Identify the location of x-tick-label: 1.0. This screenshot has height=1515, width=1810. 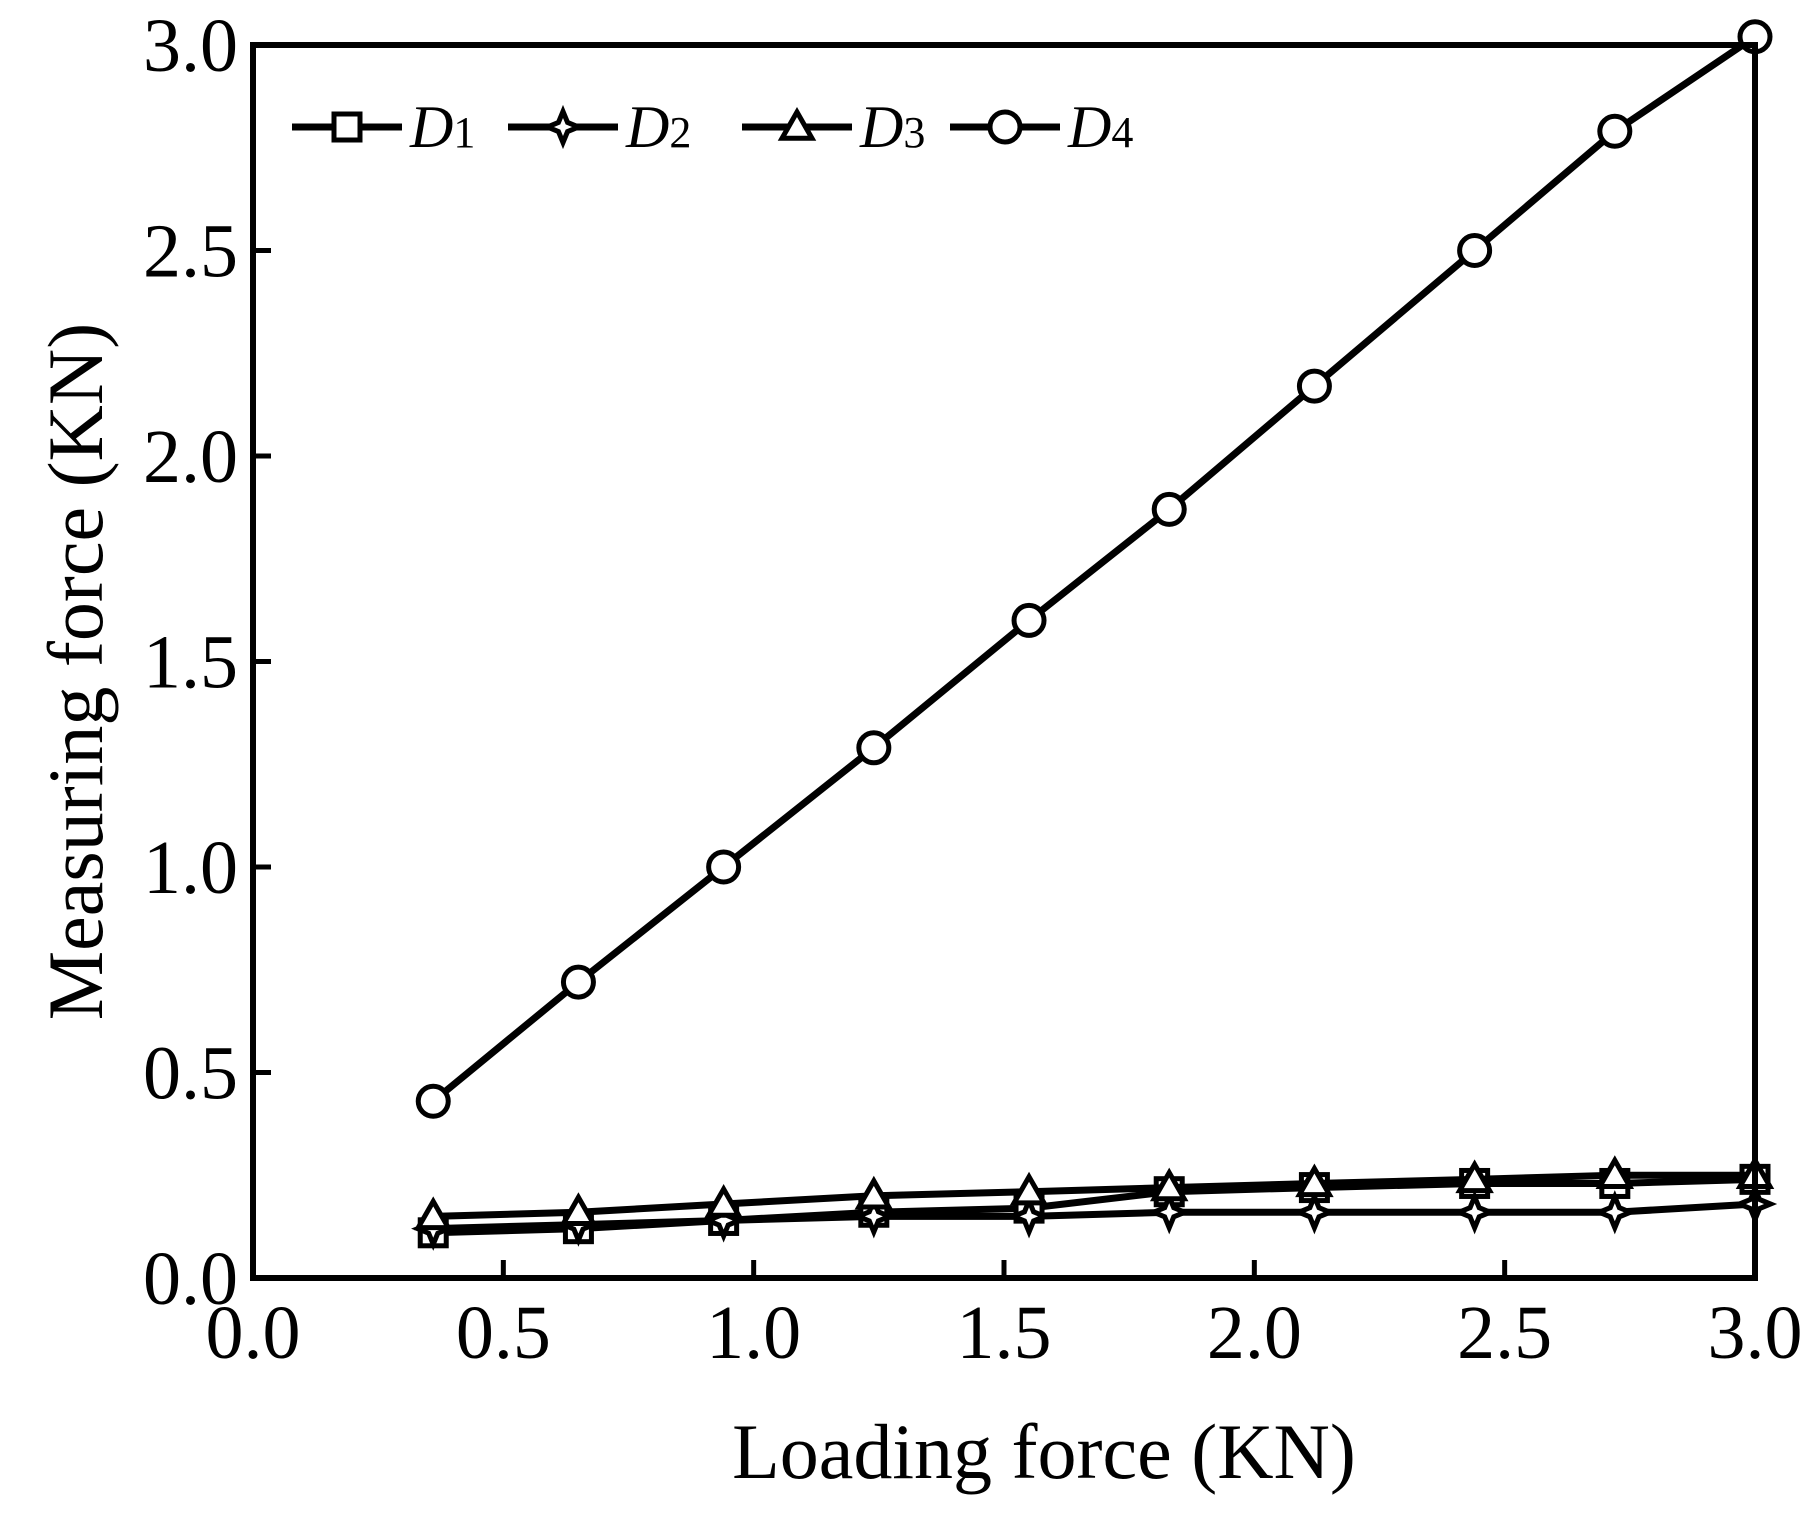
(753, 1333).